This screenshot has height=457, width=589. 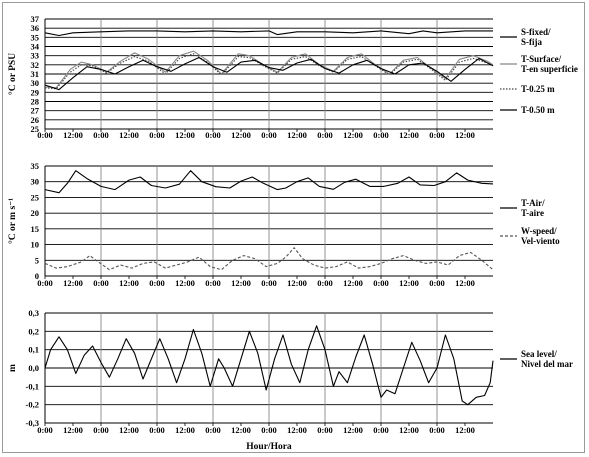 What do you see at coordinates (12, 221) in the screenshot?
I see `y-axis-label: °C or m s⁻¹` at bounding box center [12, 221].